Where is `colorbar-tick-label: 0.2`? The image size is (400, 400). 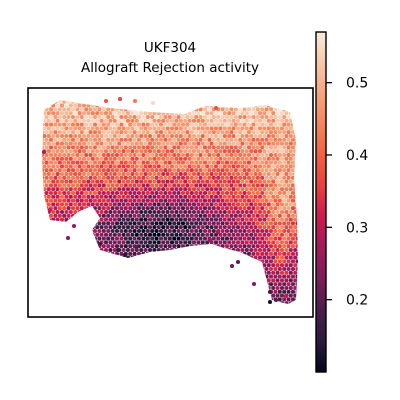
colorbar-tick-label: 0.2 is located at coordinates (357, 301).